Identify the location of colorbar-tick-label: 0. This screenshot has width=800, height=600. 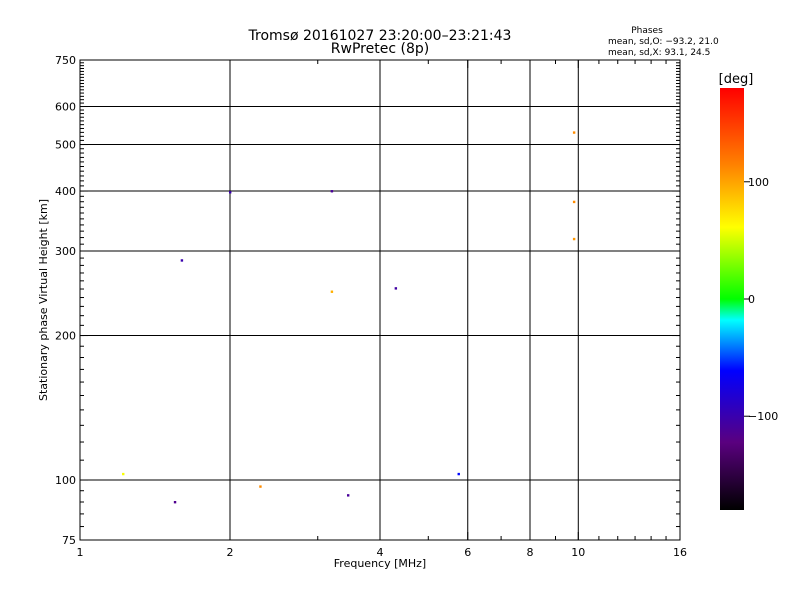
(751, 299).